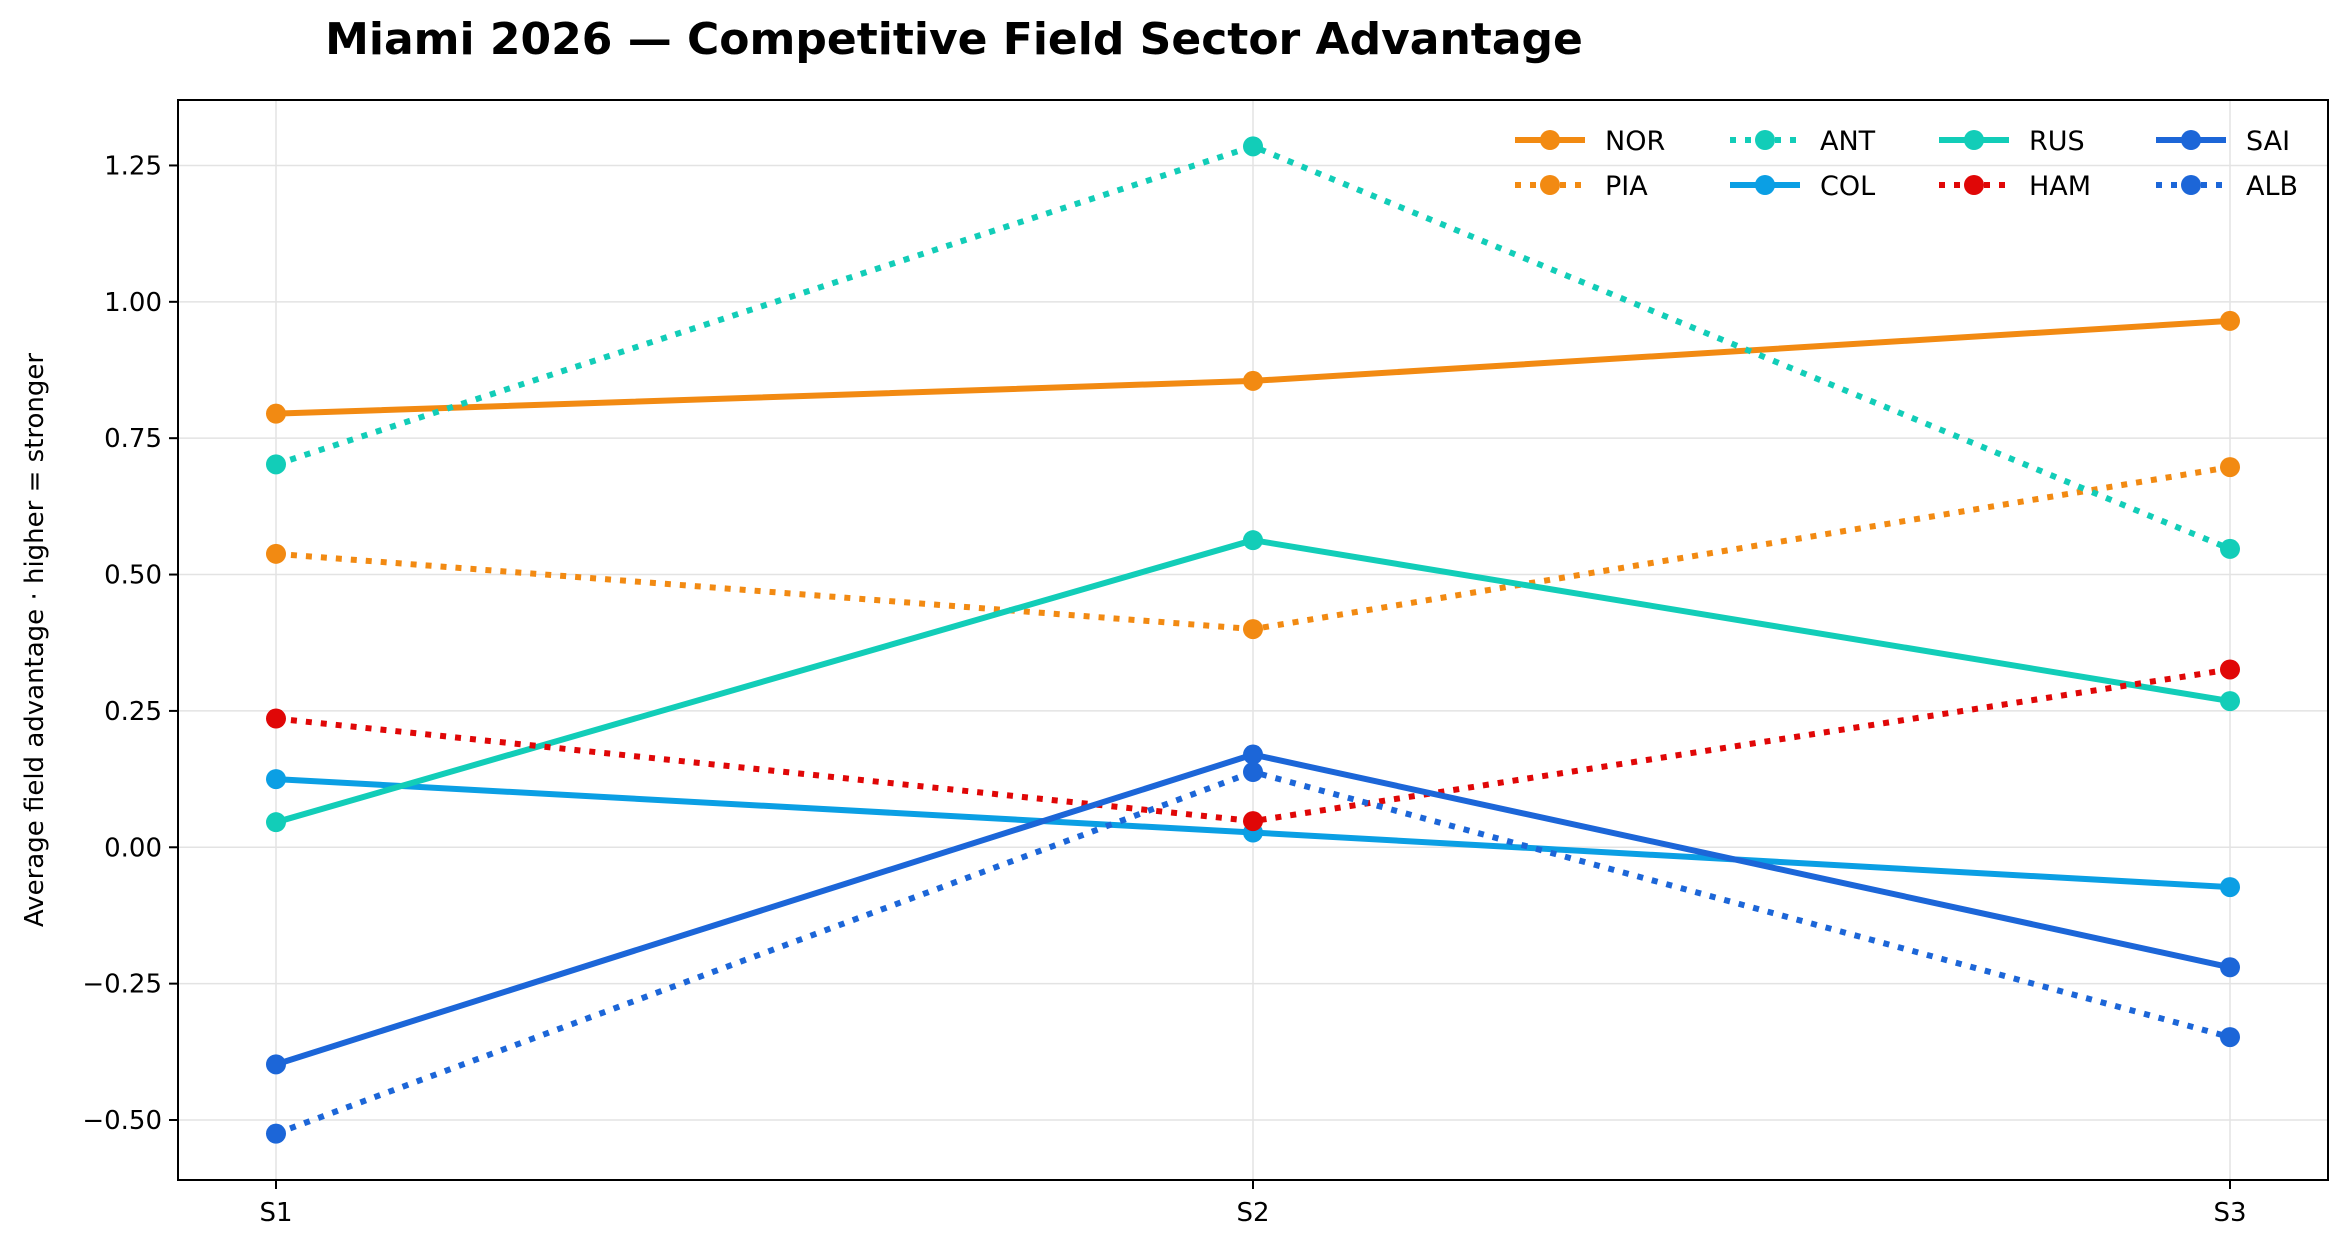  I want to click on legend-item-alb: ALB, so click(2227, 186).